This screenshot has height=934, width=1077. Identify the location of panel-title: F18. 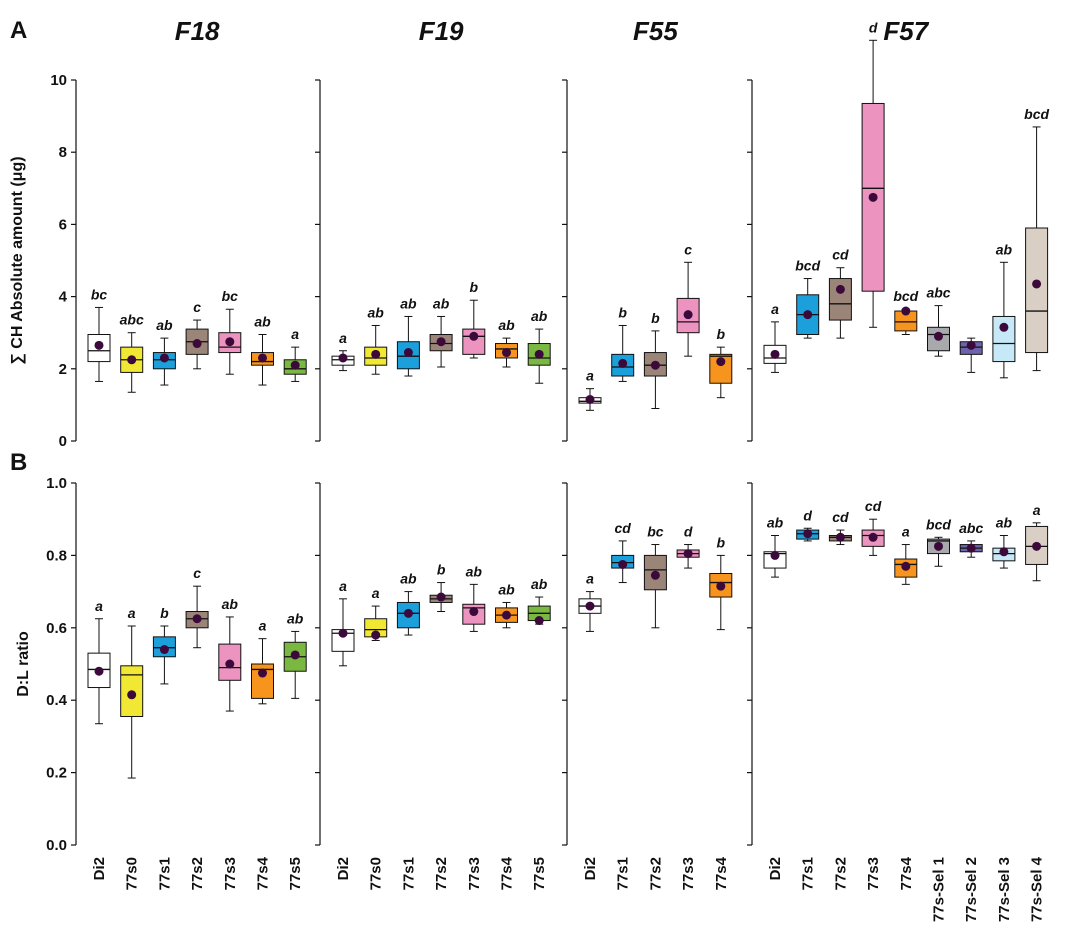
(197, 31).